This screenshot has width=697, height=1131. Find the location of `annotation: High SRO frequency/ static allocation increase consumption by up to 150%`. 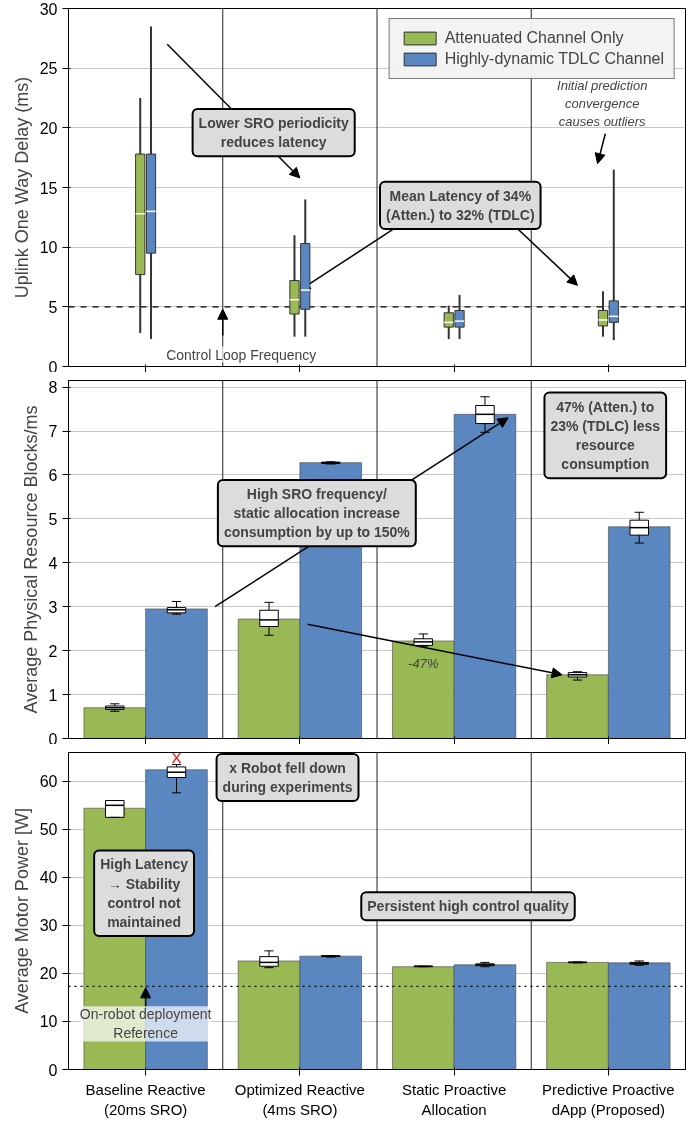

annotation: High SRO frequency/ static allocation increase consumption by up to 150% is located at coordinates (317, 513).